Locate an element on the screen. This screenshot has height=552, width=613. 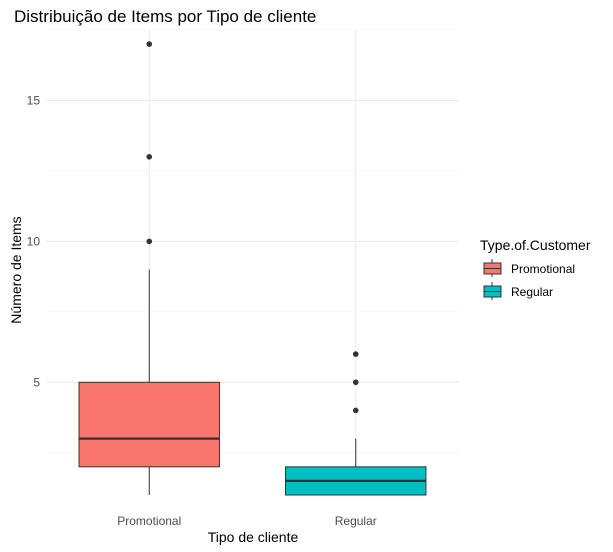
y-tick-label-10: 10 is located at coordinates (34, 241).